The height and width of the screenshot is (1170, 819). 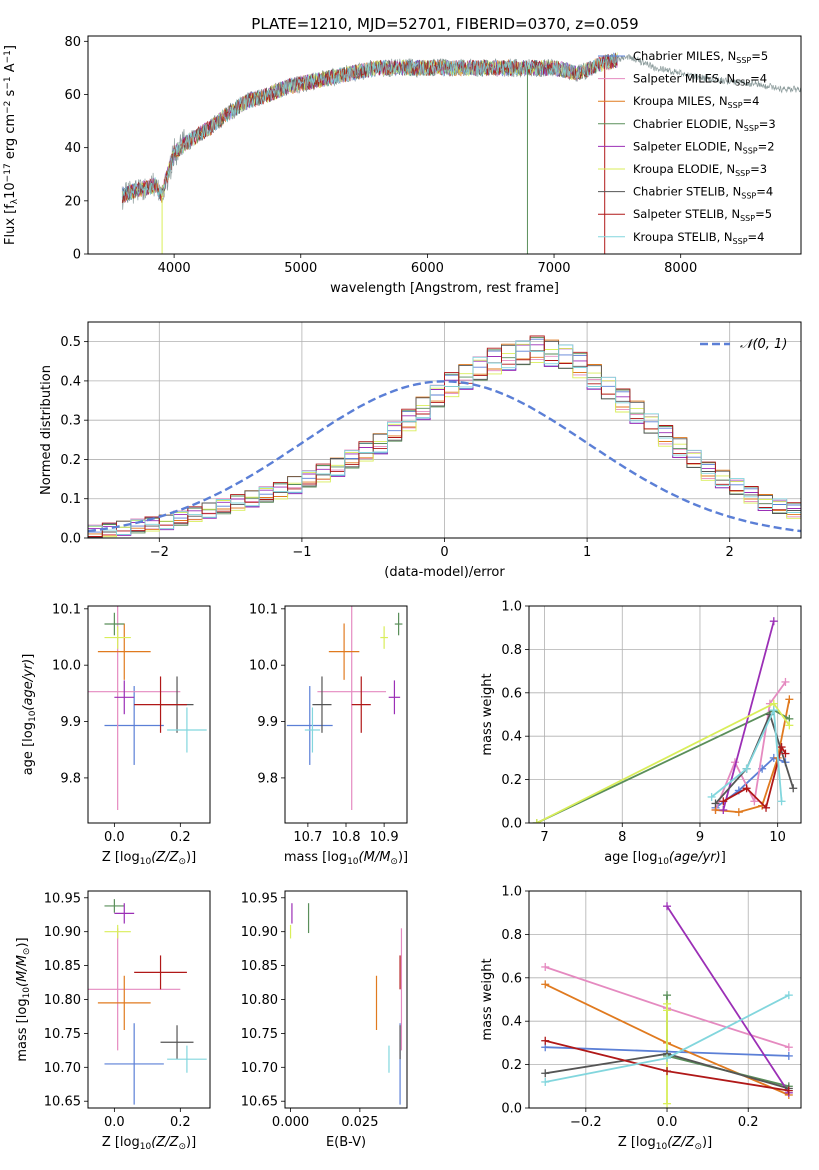 What do you see at coordinates (369, 127) in the screenshot?
I see `model-spectrum-kroupa_stelib` at bounding box center [369, 127].